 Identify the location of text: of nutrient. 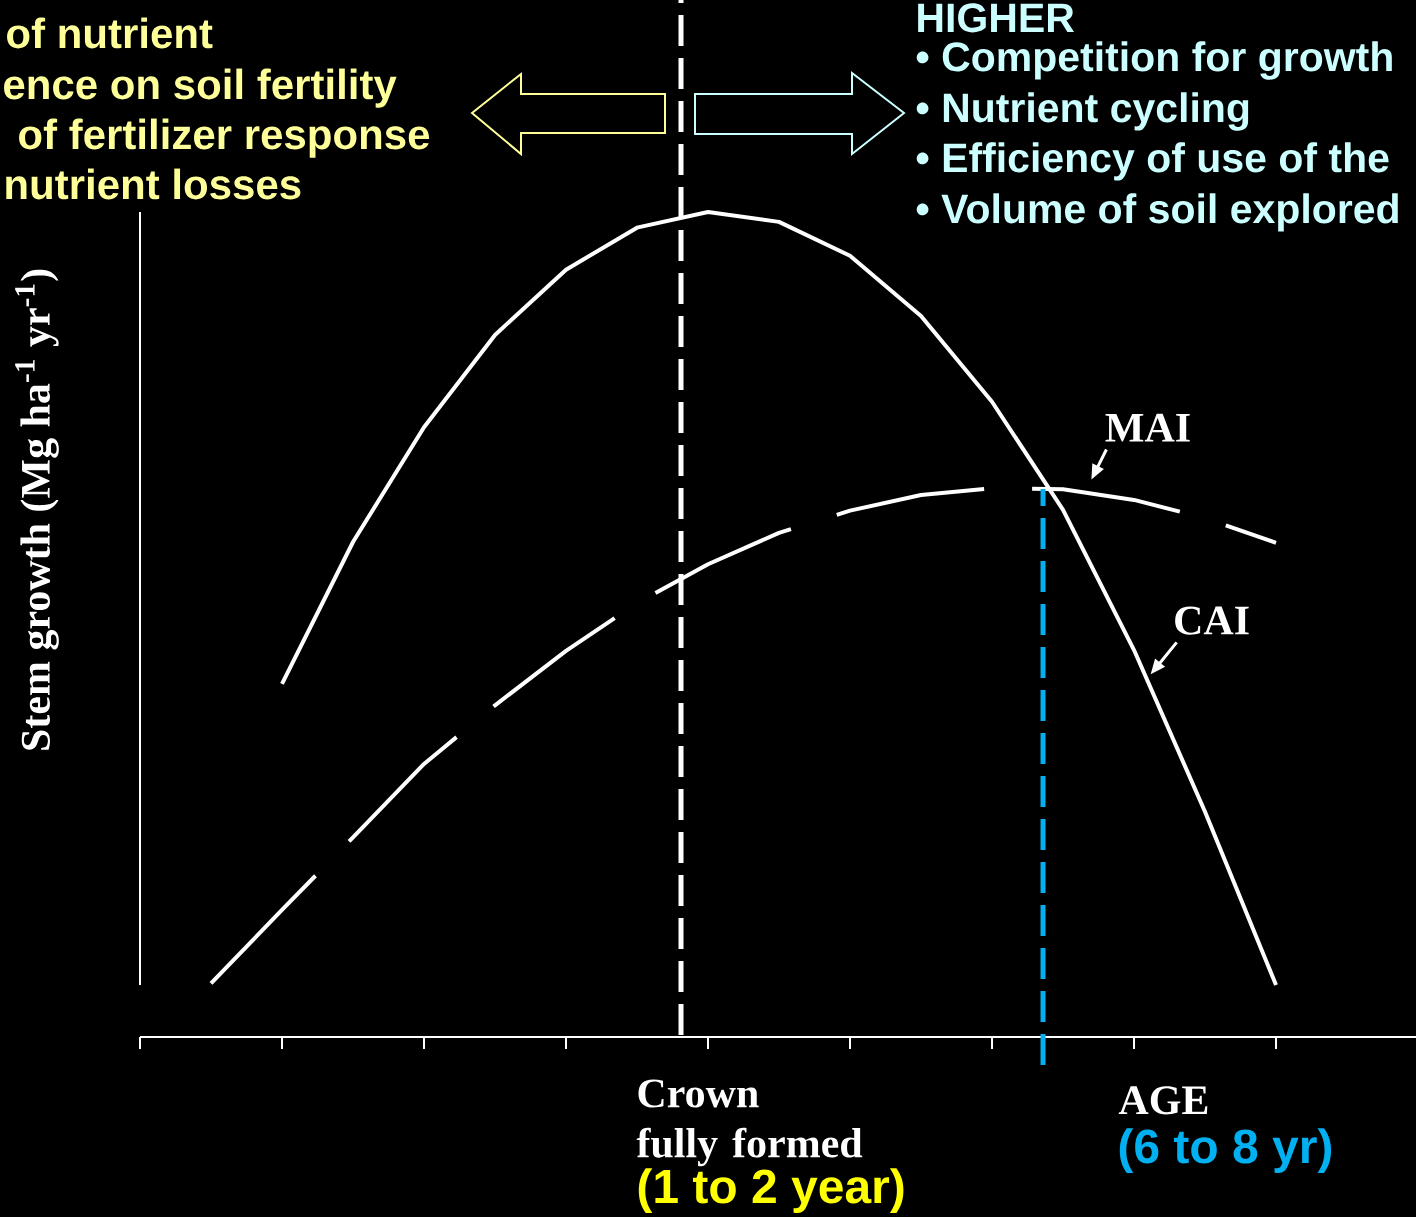
(110, 33).